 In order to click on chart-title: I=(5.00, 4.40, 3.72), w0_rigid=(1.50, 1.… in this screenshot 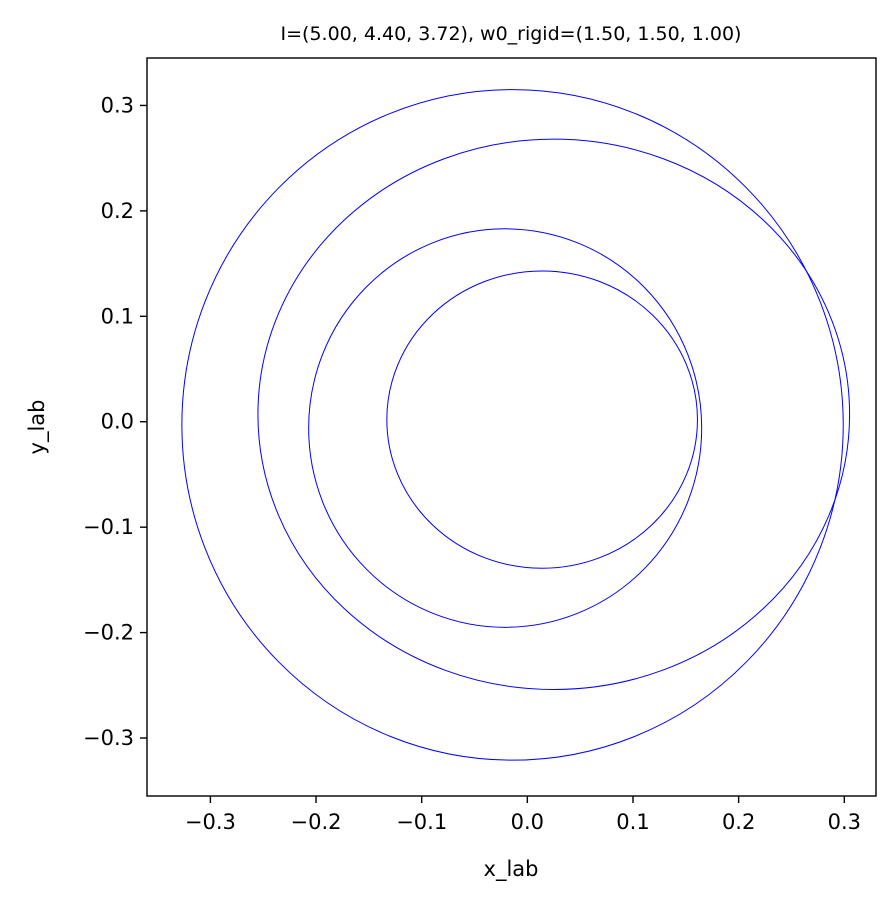, I will do `click(511, 34)`.